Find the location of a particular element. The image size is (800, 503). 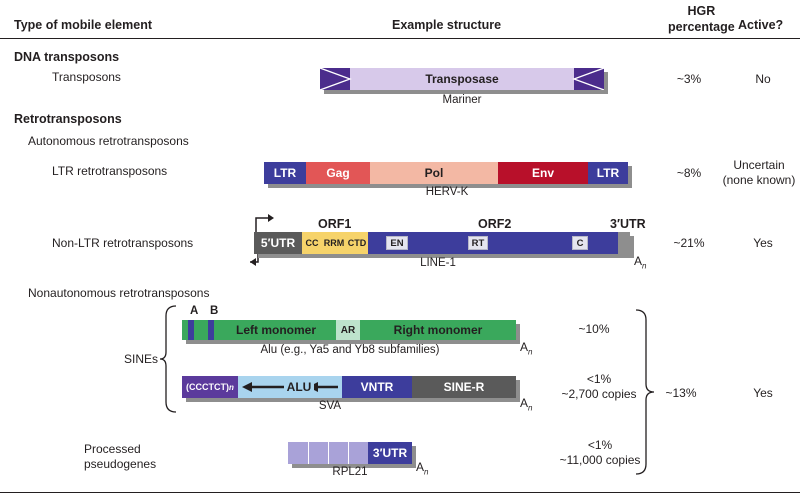

header-active: Active? is located at coordinates (761, 25).